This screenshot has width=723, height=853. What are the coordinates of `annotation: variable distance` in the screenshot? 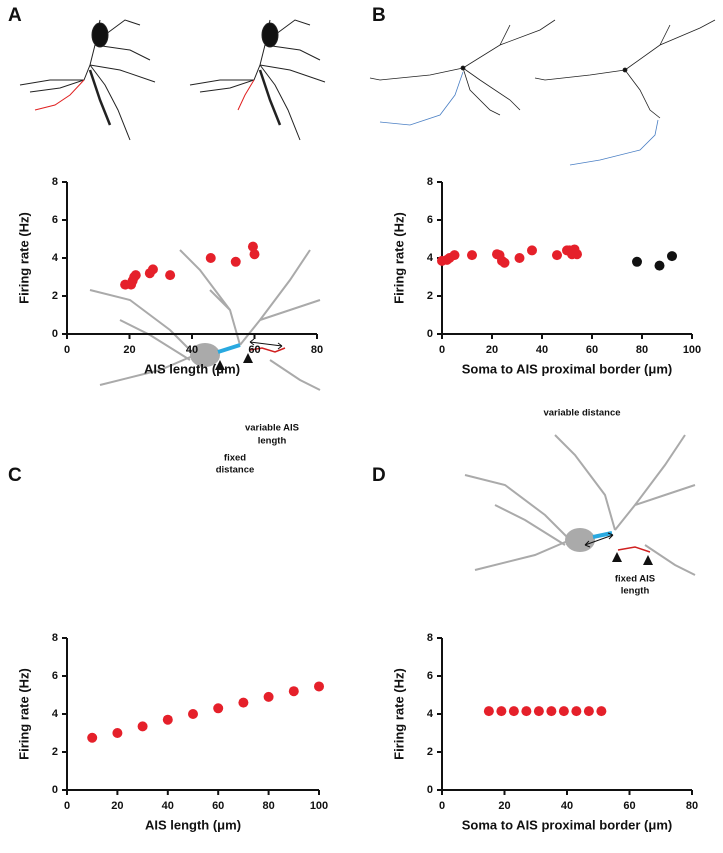 It's located at (581, 413).